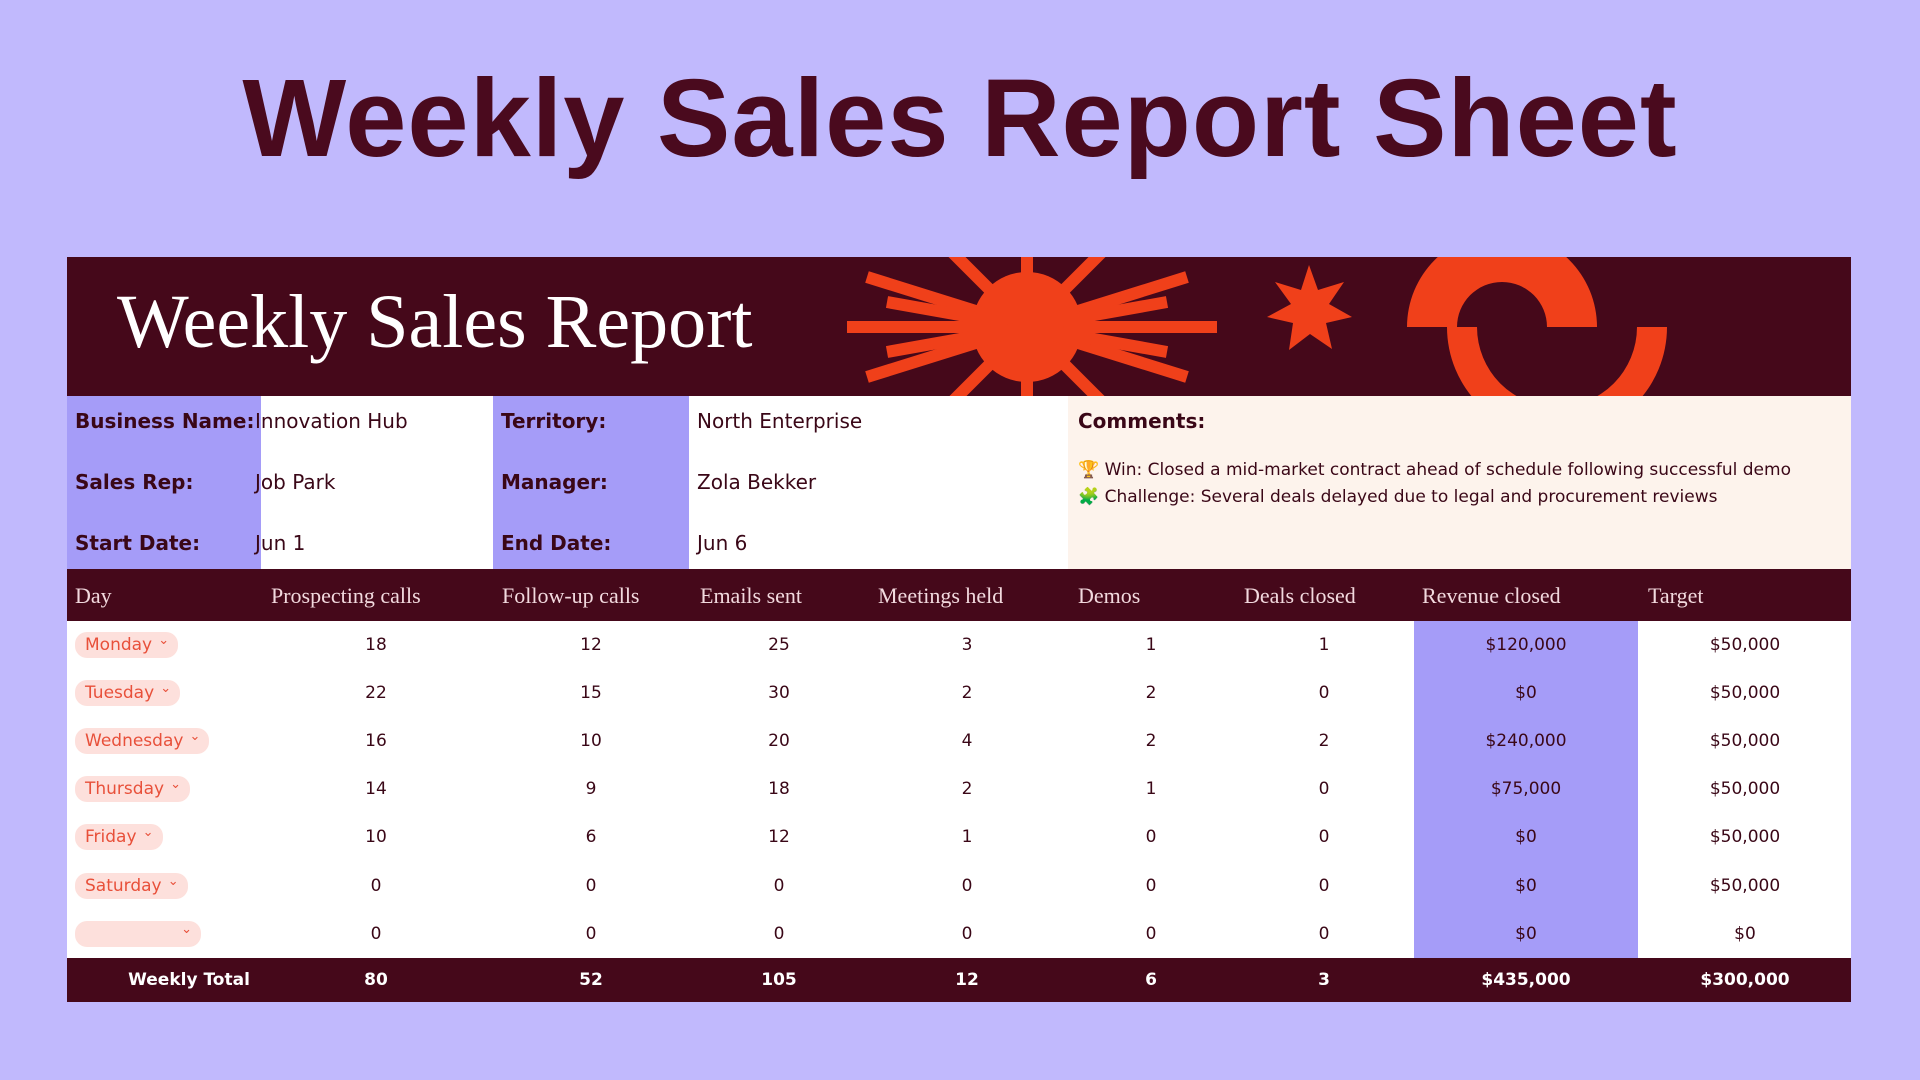 This screenshot has height=1080, width=1920. Describe the element at coordinates (280, 543) in the screenshot. I see `info-value: Jun 1` at that location.